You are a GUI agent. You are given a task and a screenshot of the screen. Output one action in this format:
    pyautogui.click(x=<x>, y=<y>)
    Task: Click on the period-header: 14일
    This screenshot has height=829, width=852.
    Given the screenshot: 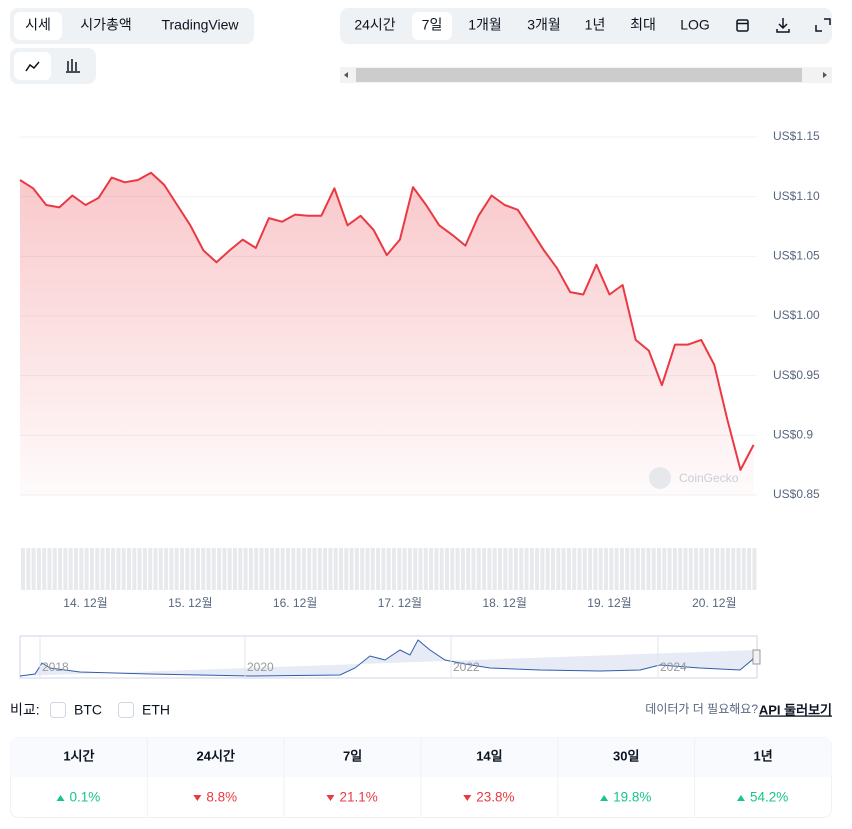 What is the action you would take?
    pyautogui.click(x=489, y=755)
    